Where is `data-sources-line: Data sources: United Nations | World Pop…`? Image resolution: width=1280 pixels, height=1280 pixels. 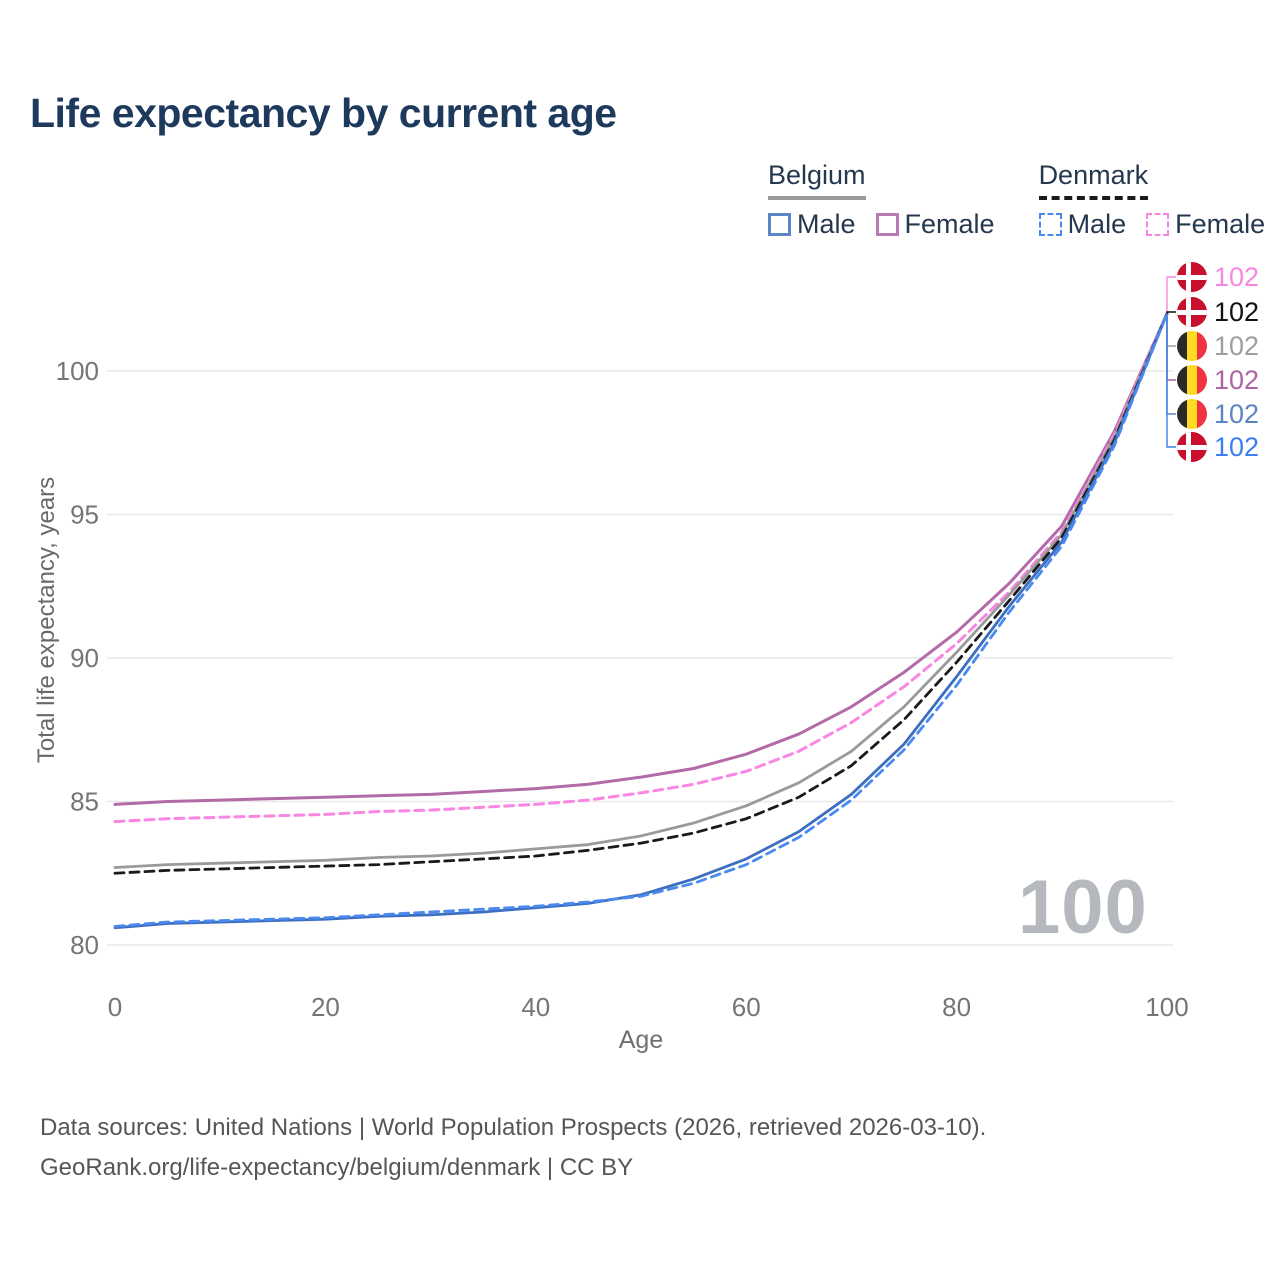
data-sources-line: Data sources: United Nations | World Pop… is located at coordinates (513, 1127).